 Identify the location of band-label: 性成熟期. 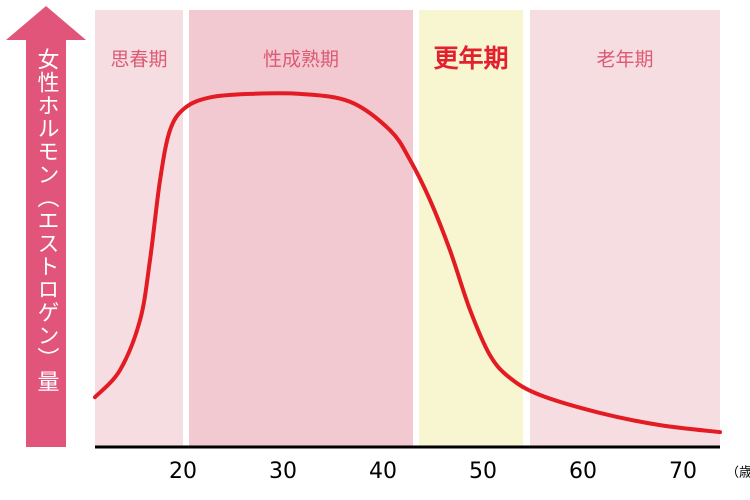
(301, 60).